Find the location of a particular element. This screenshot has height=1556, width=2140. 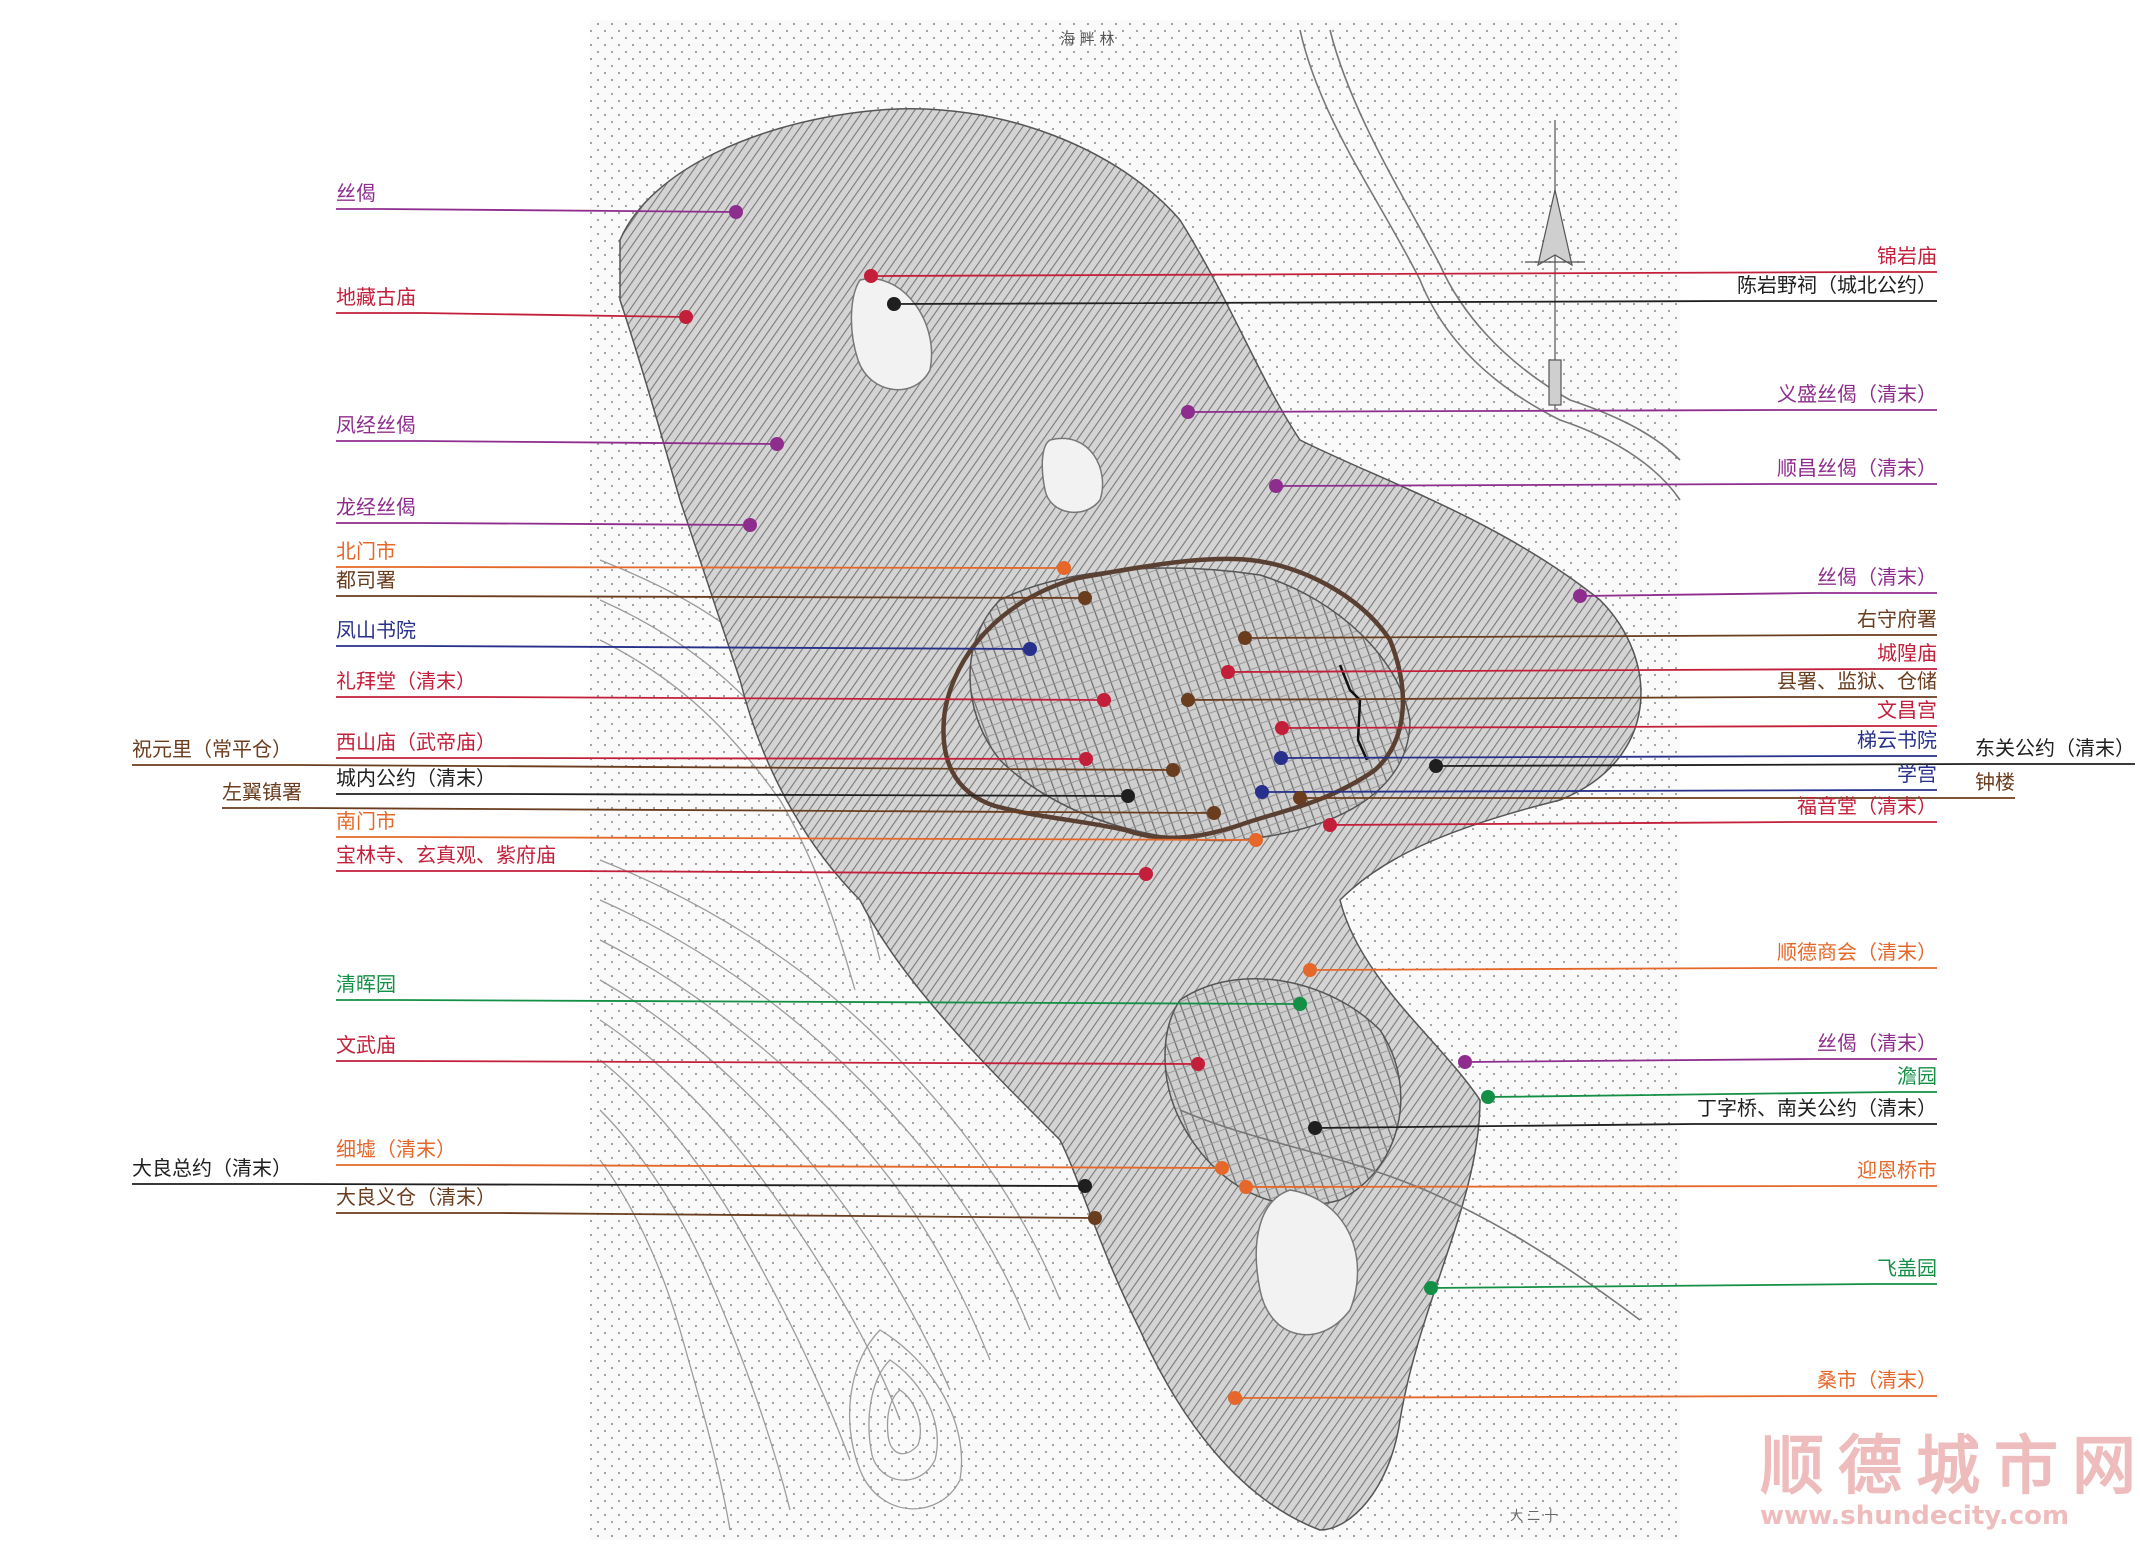

baolin-temple-annotation: 宝林寺、玄真观、紫府庙 is located at coordinates (744, 862).